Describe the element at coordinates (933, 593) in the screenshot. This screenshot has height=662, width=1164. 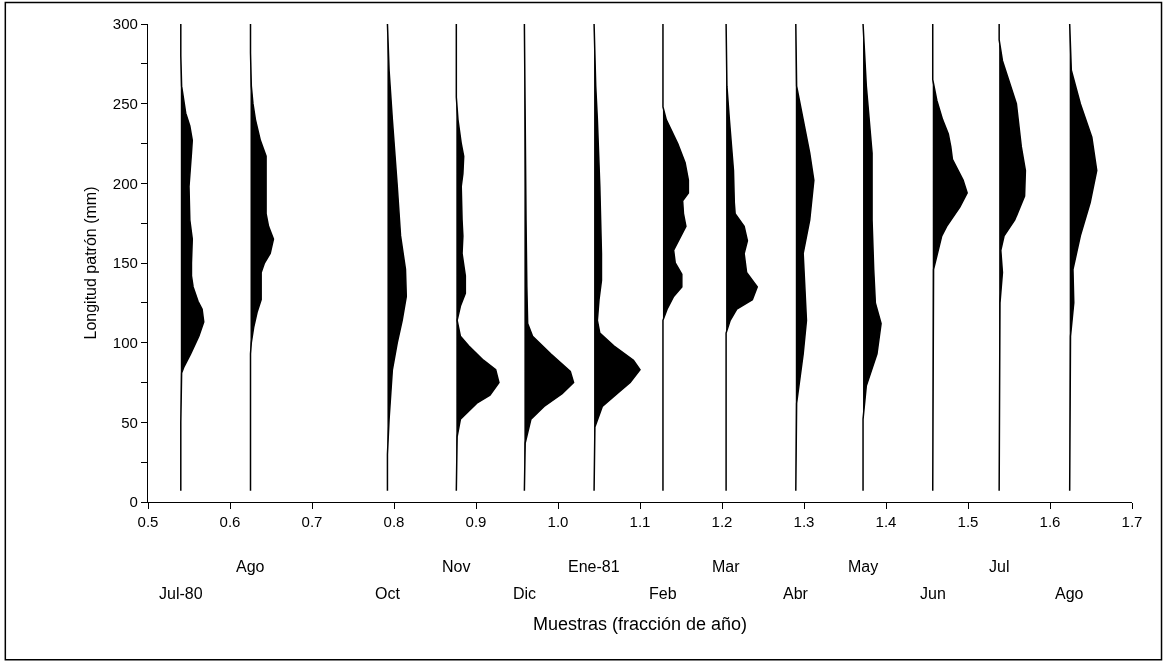
I see `text: Jun` at that location.